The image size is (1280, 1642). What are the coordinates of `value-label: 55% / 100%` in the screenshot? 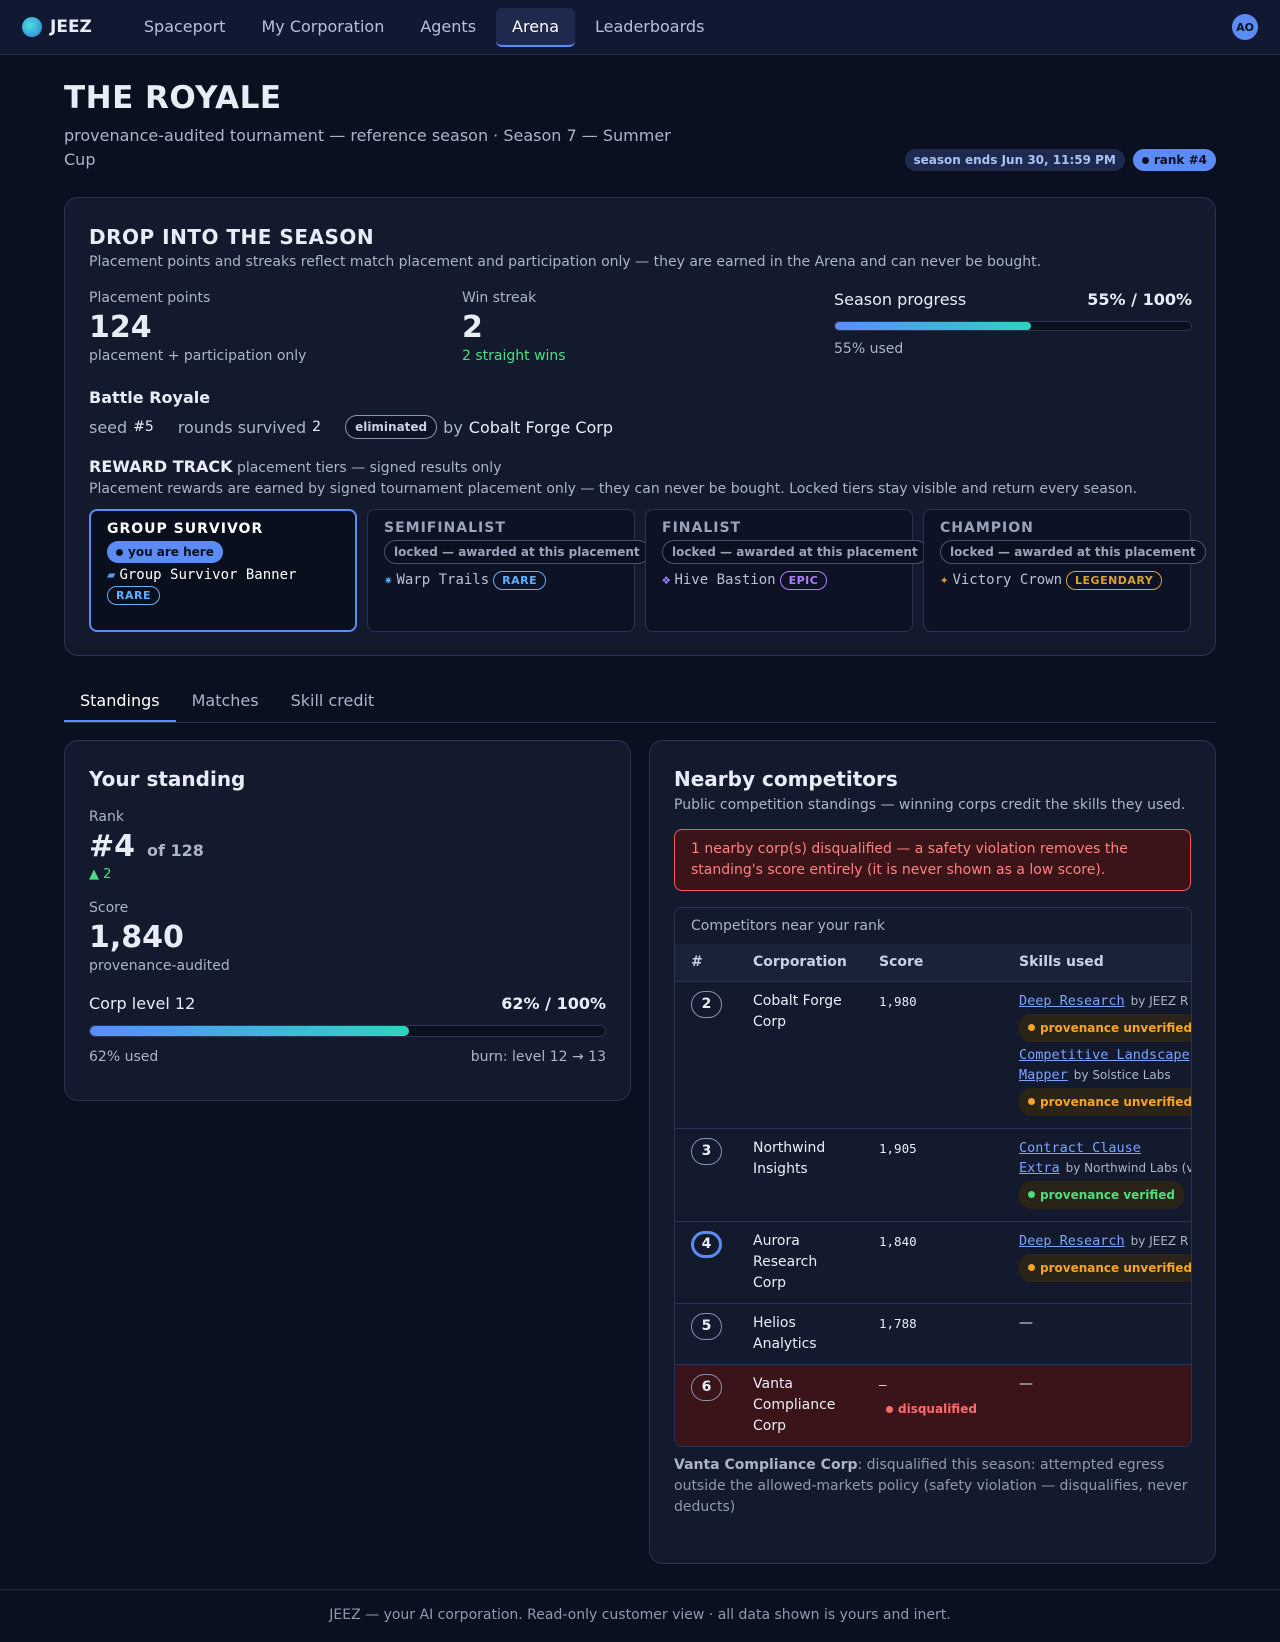 It's located at (1139, 299).